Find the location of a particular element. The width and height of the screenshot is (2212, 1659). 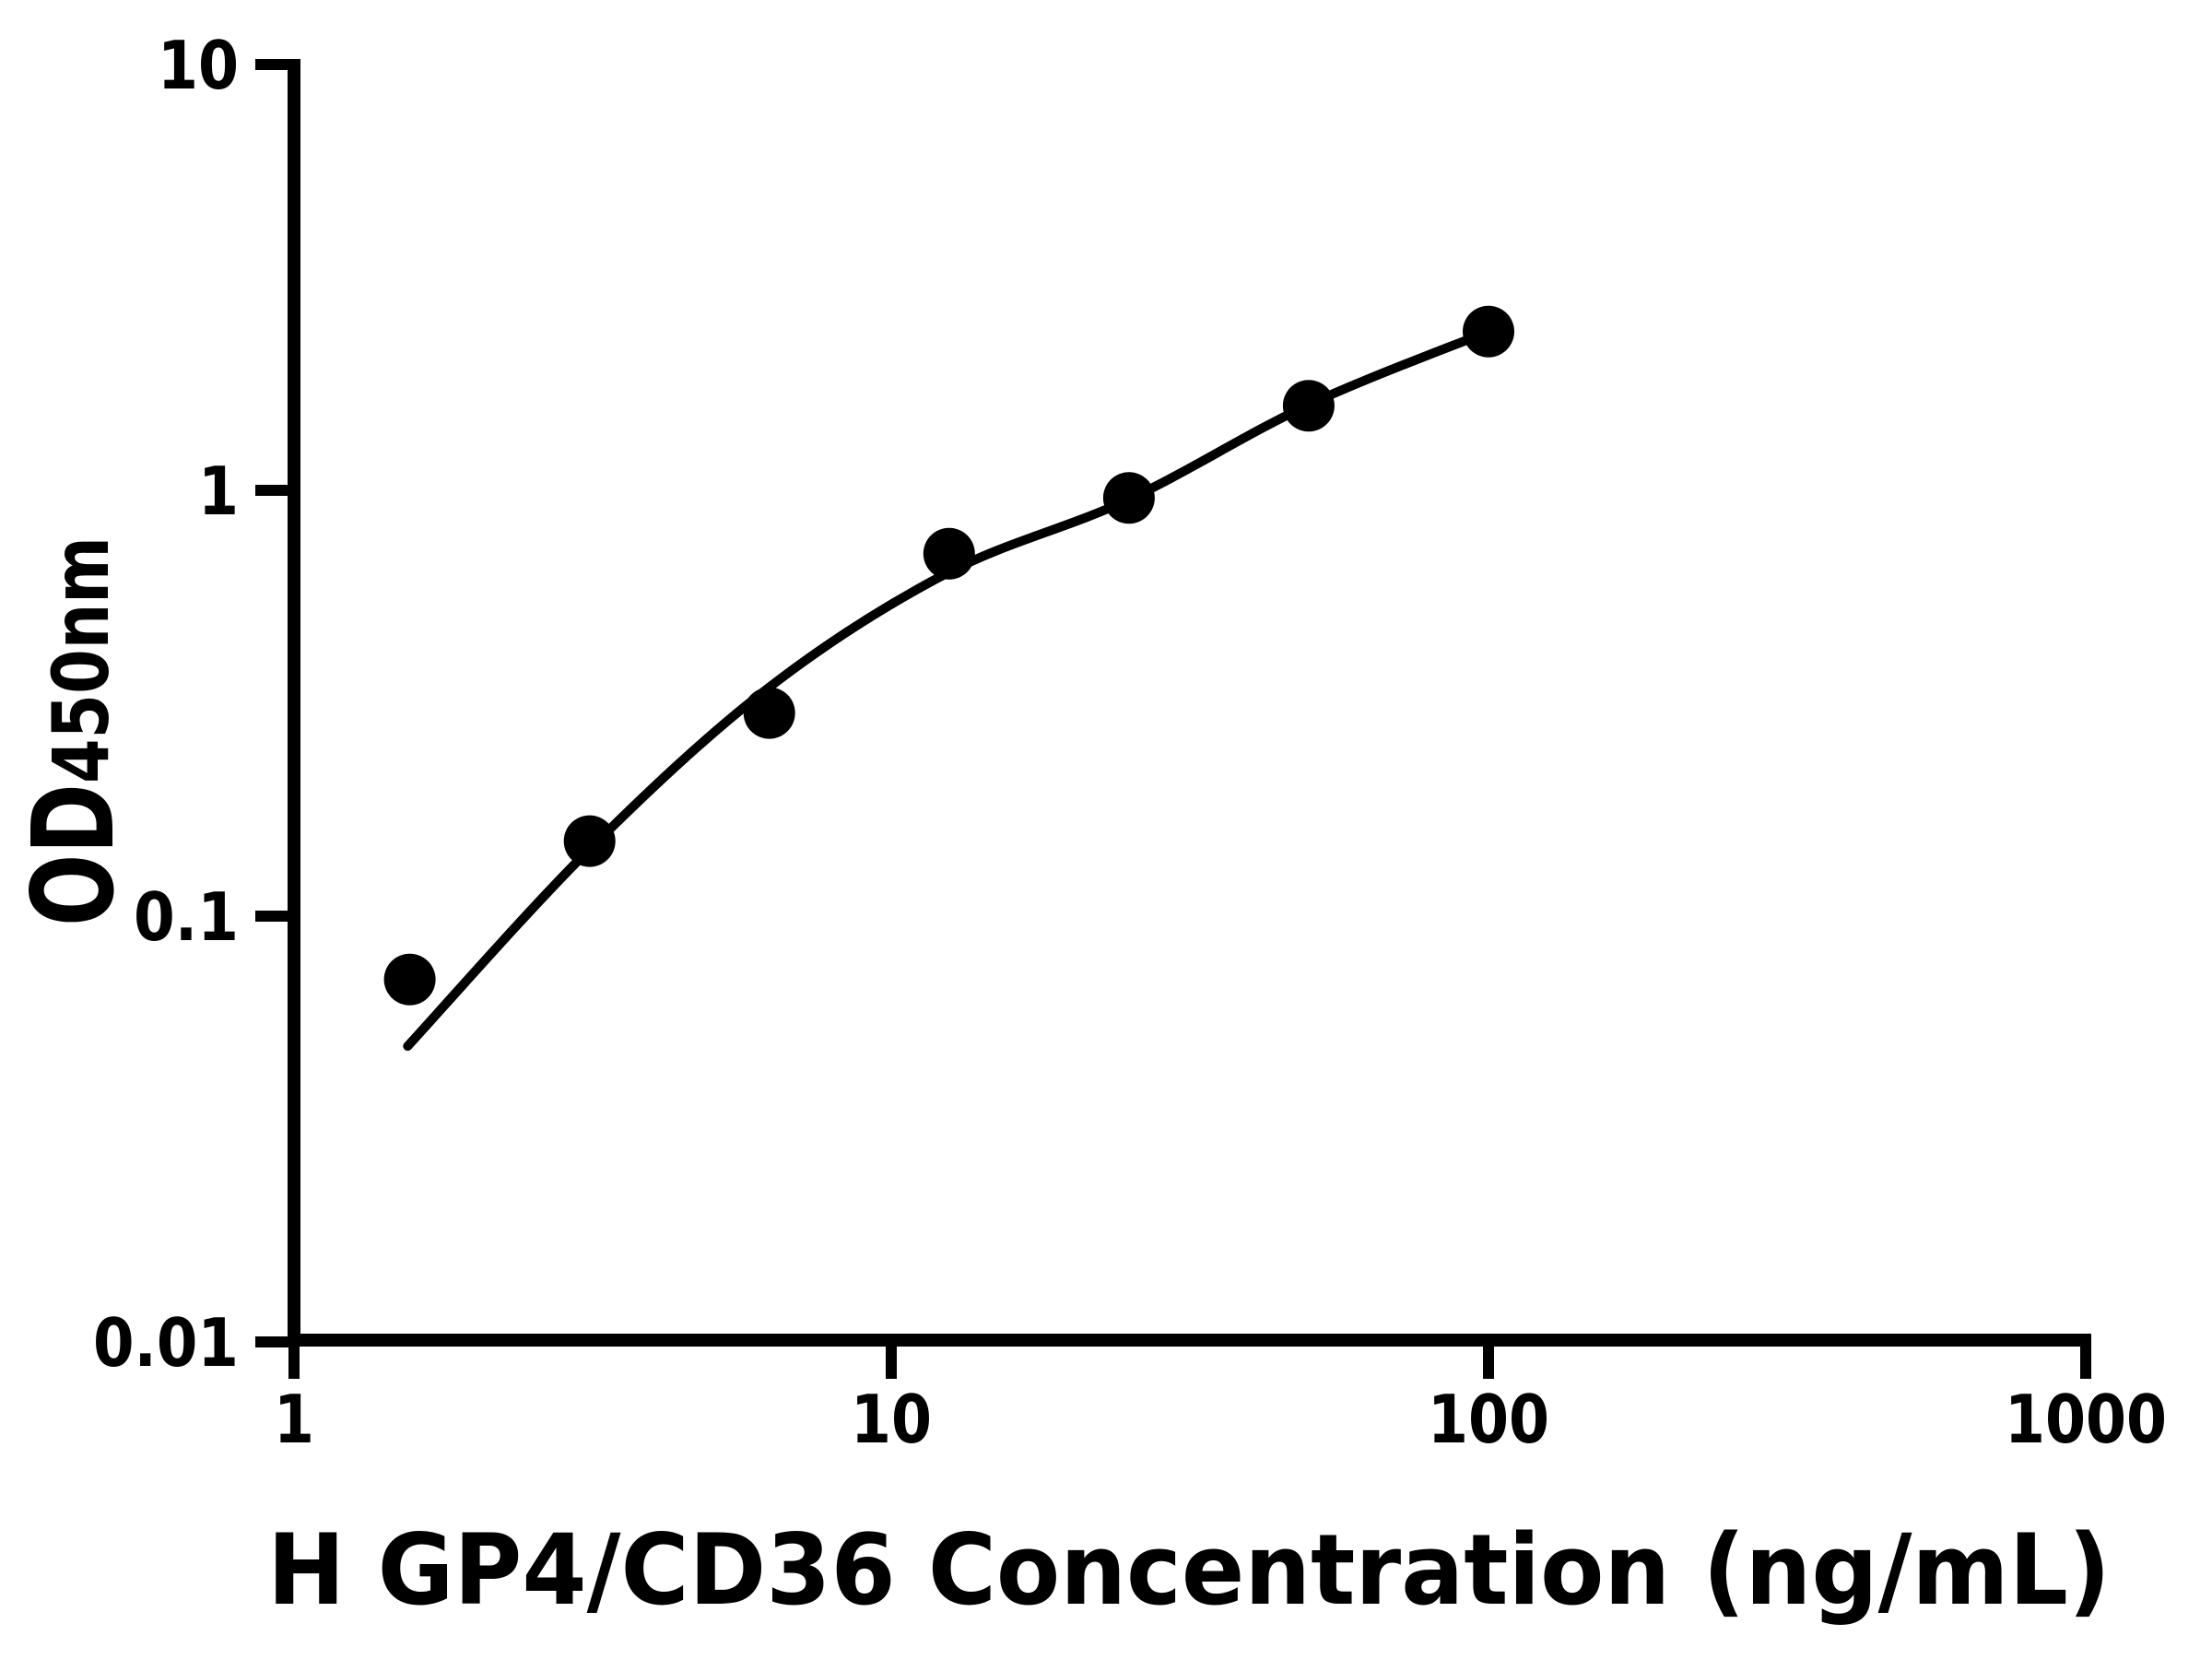

x-tick-label: 1 is located at coordinates (294, 1419).